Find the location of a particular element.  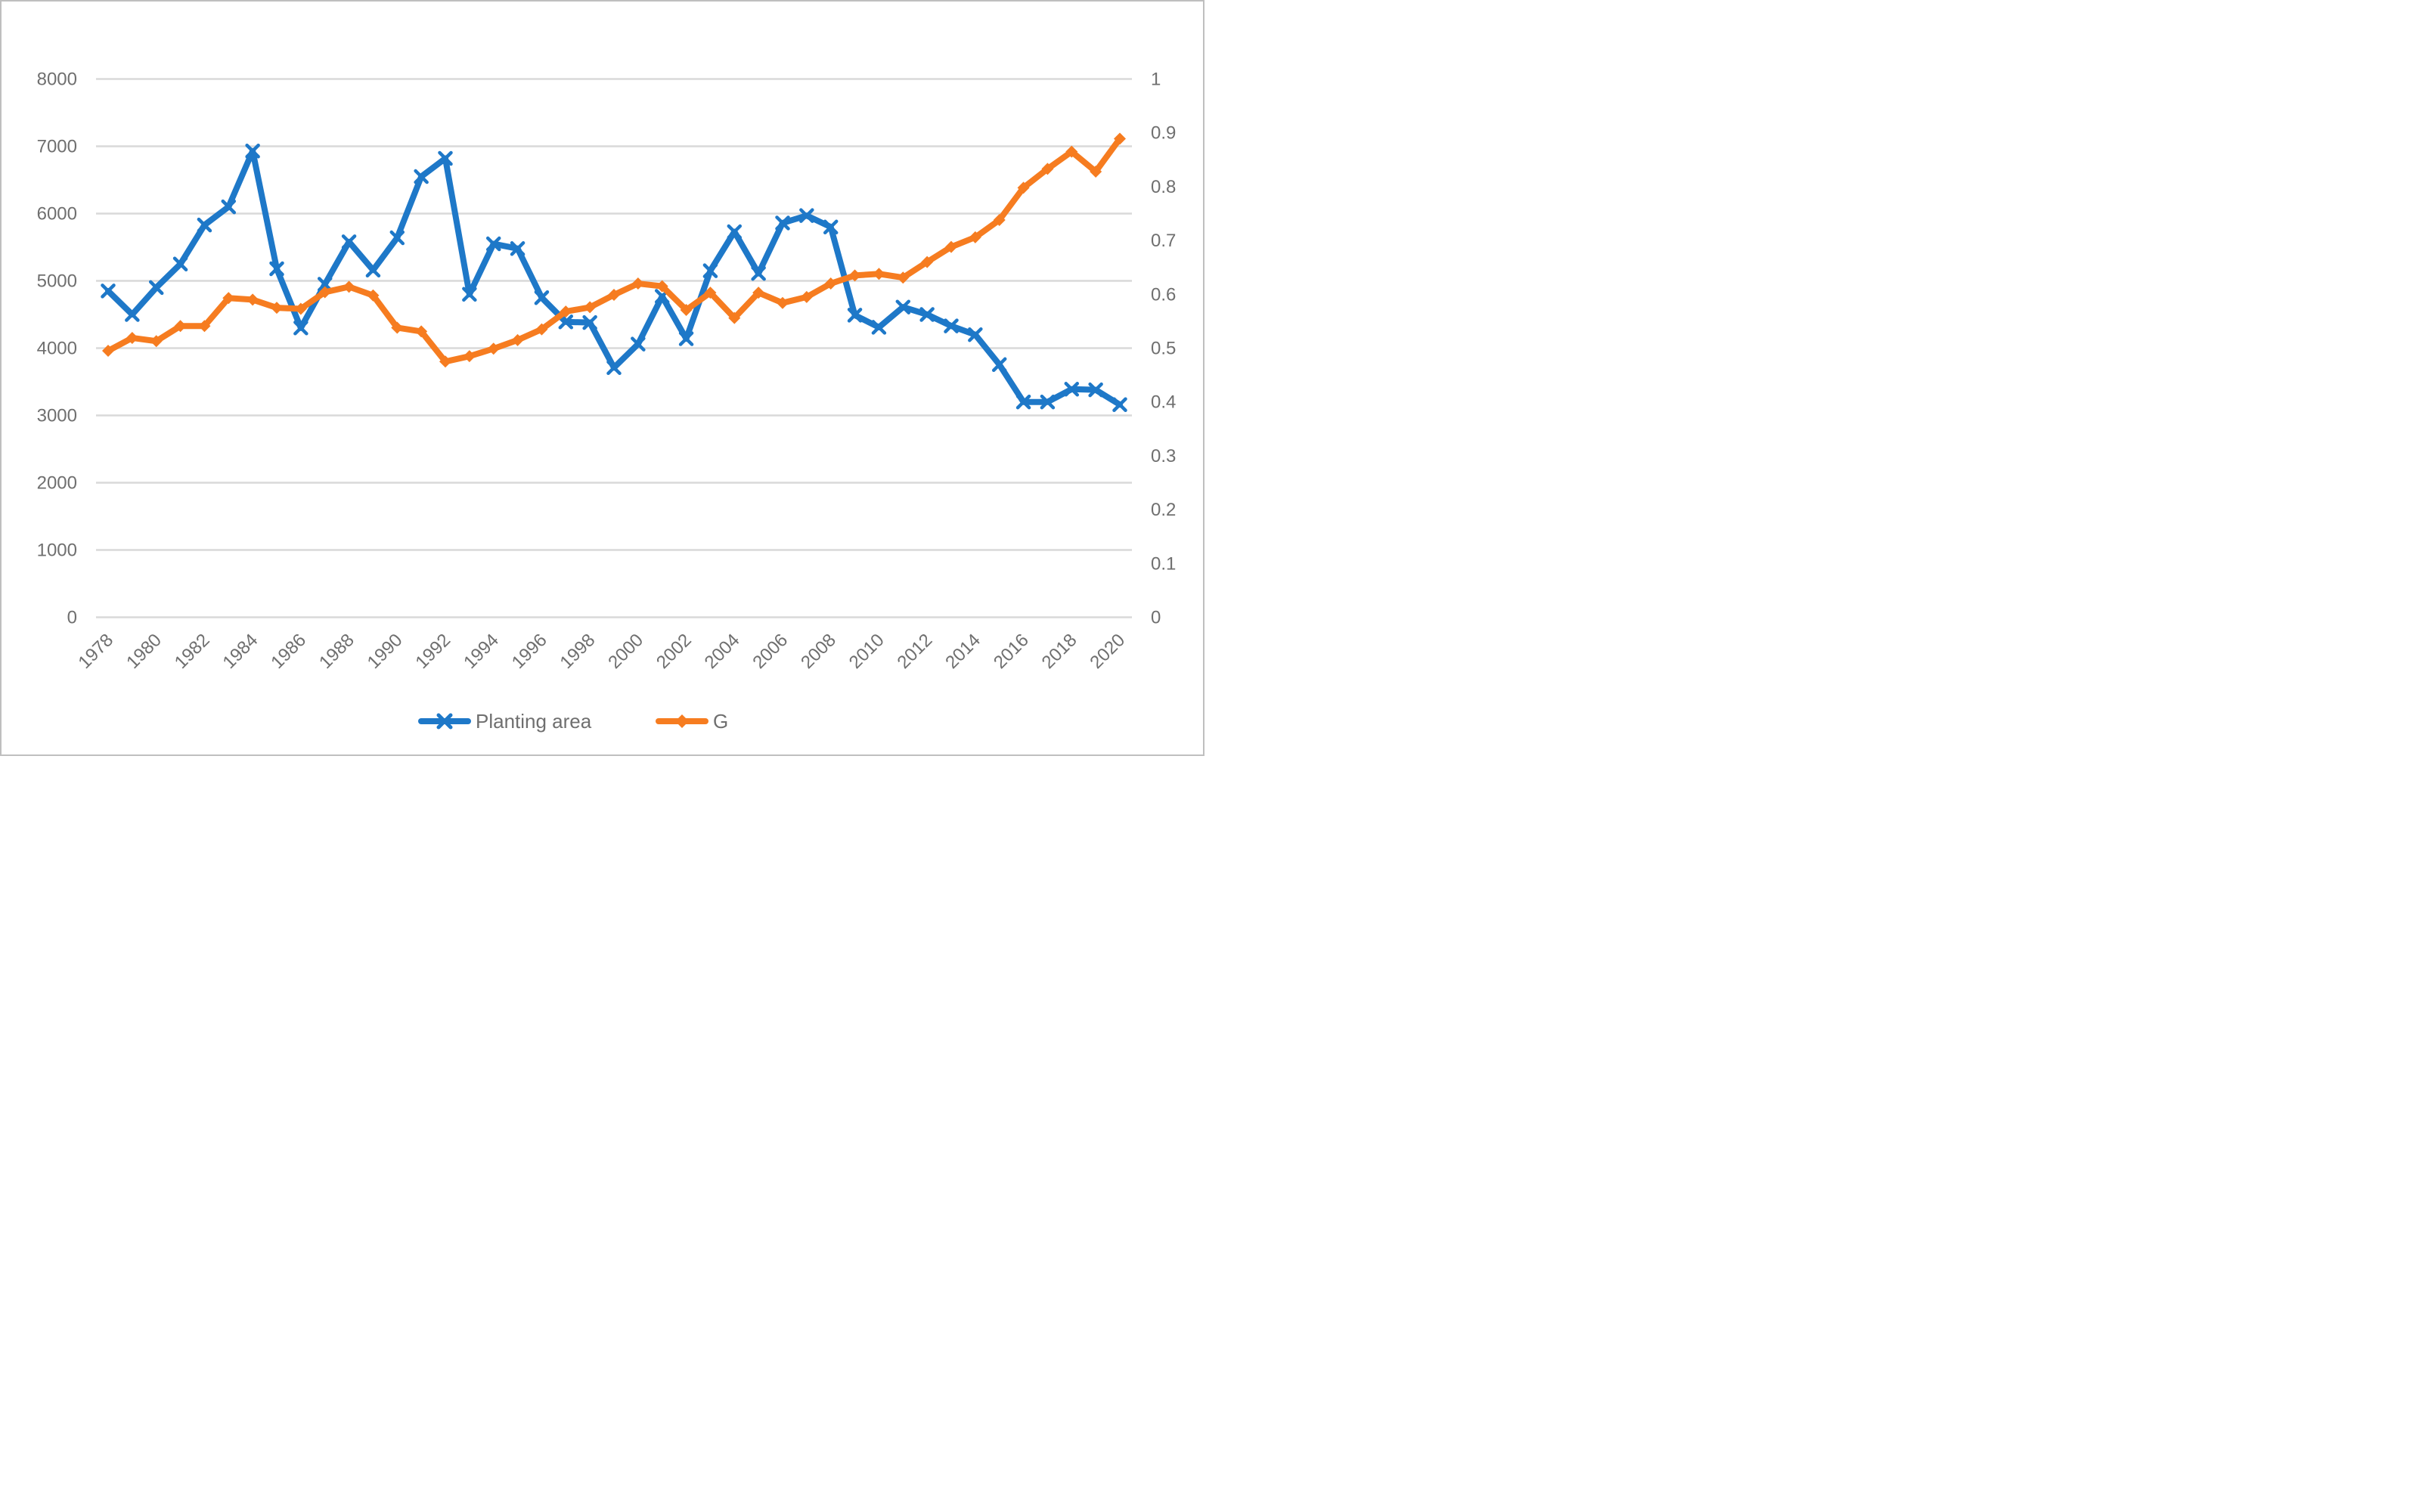

x-axis-tick-label: 2012 is located at coordinates (915, 651).